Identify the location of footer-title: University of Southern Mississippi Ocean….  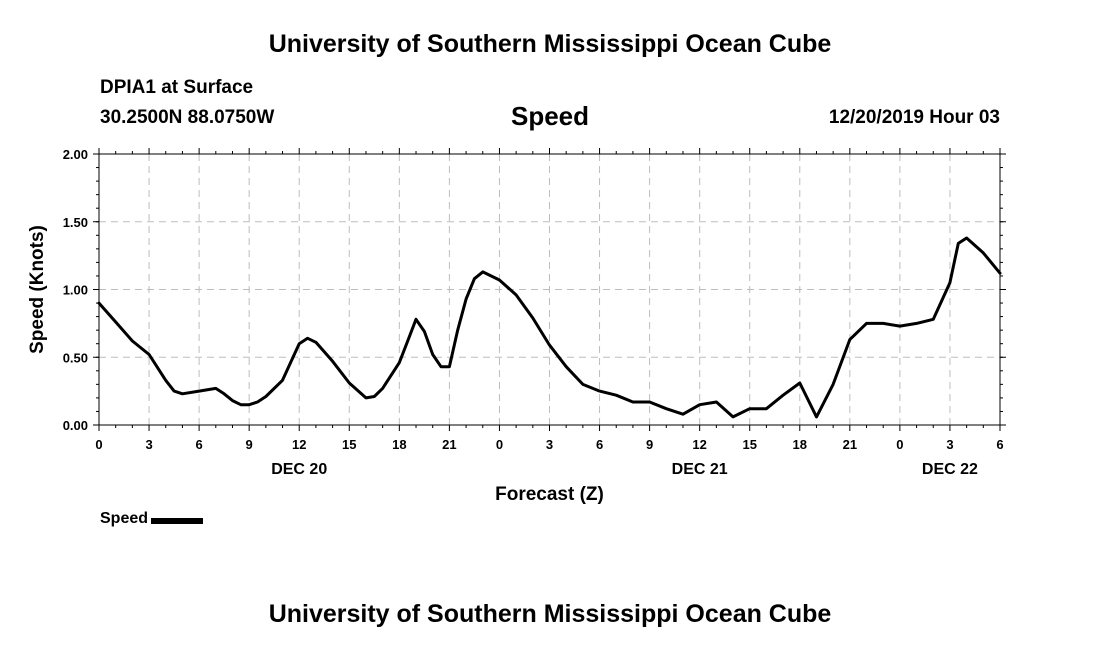
(550, 614).